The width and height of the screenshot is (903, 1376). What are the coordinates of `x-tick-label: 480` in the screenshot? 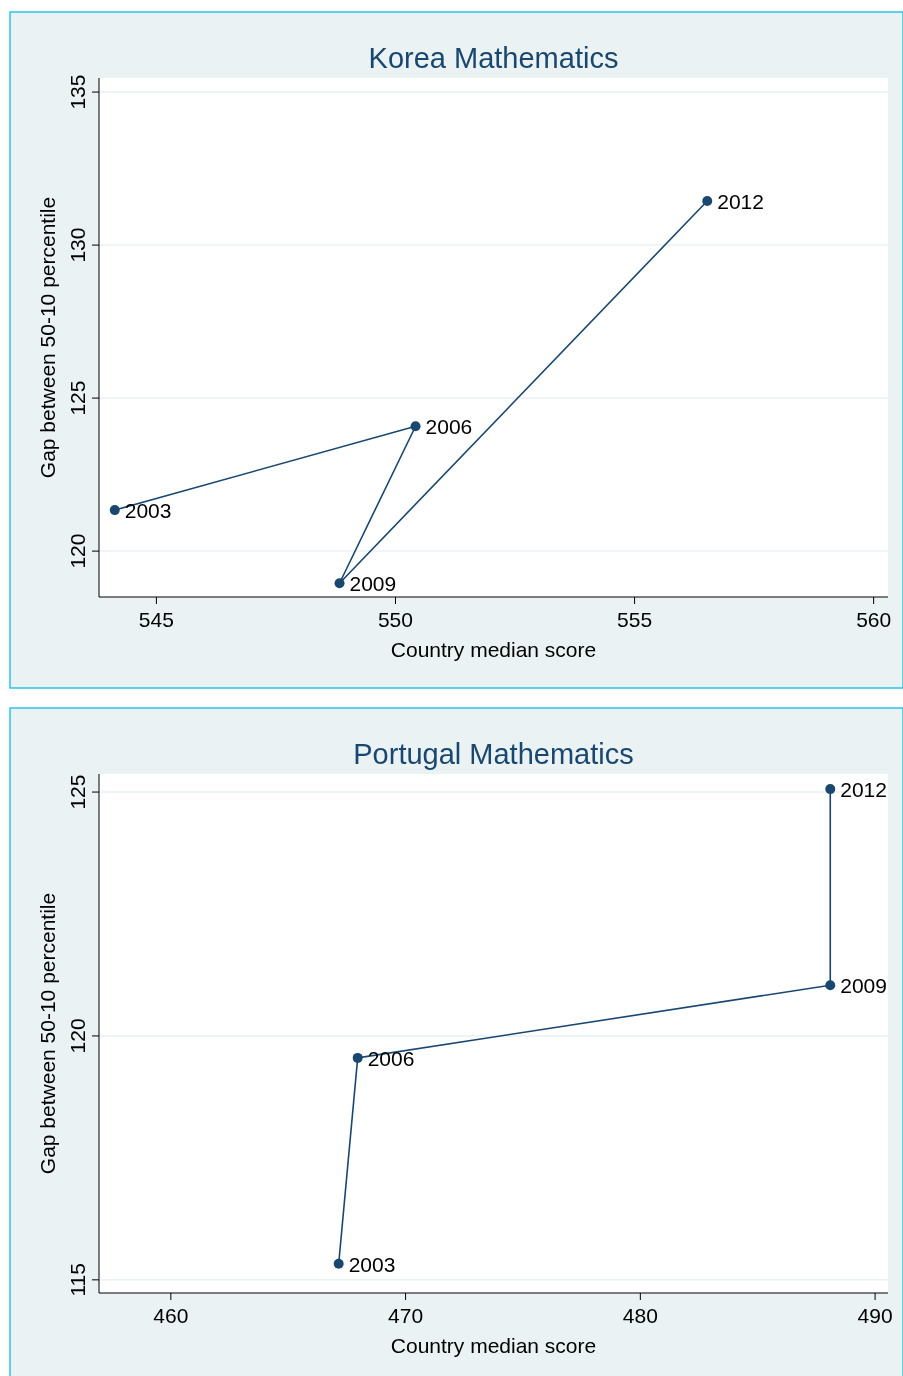 It's located at (640, 1315).